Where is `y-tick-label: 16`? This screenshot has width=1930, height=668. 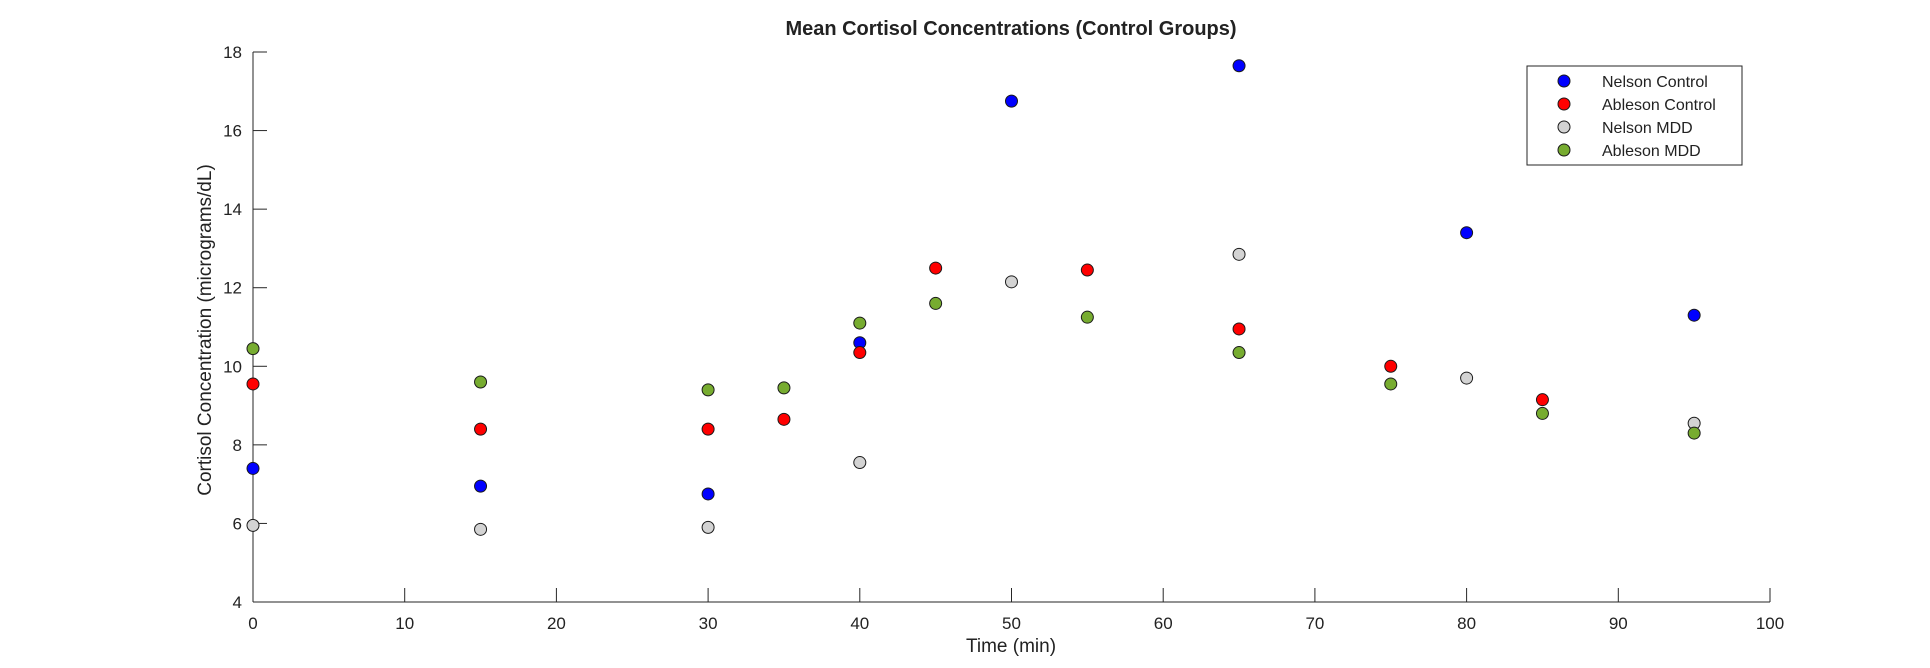 y-tick-label: 16 is located at coordinates (232, 131).